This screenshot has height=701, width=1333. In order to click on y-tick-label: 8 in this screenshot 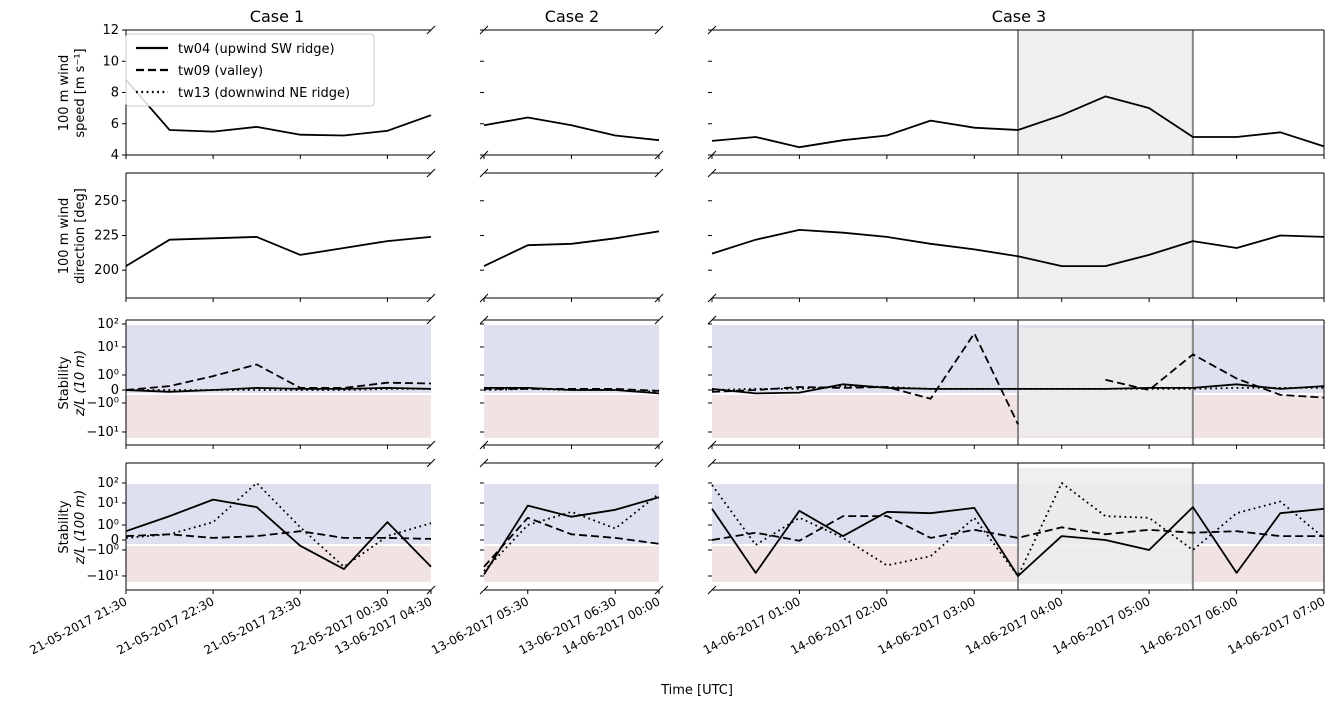, I will do `click(115, 93)`.